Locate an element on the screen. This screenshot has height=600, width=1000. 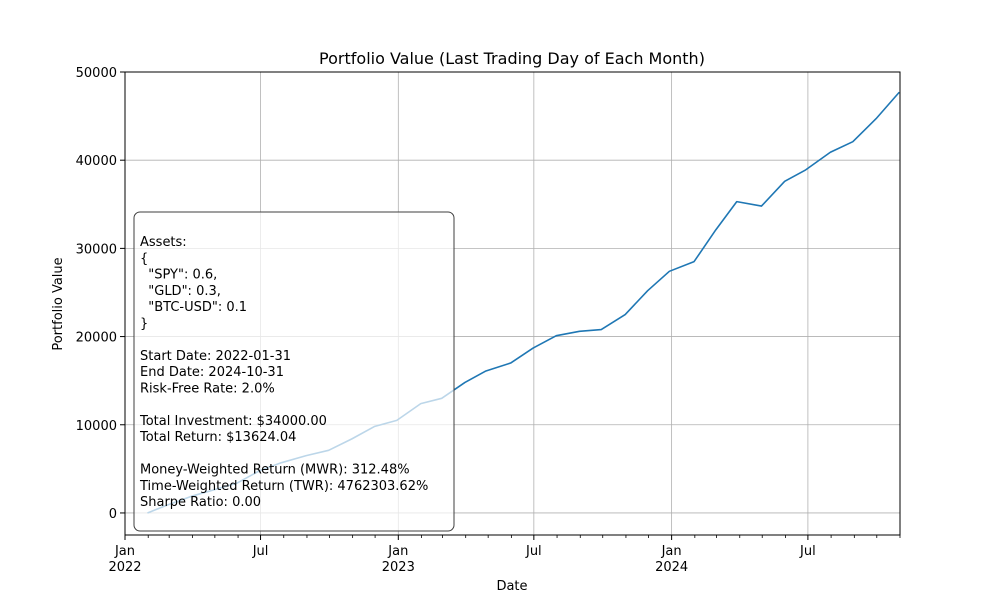
y-tick-label: 10000 is located at coordinates (96, 426).